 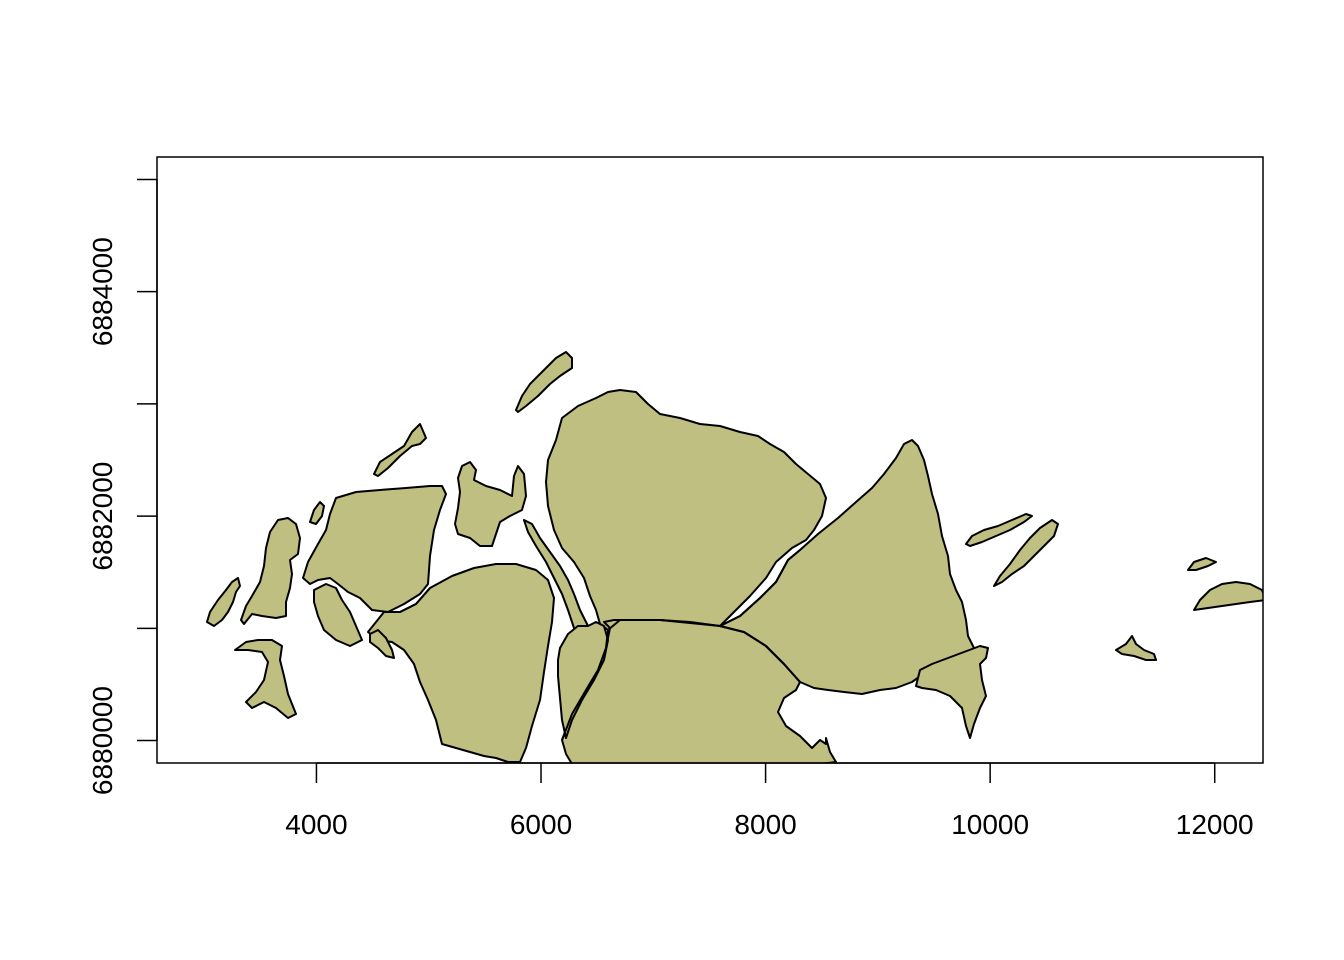 I want to click on y-tick-label: 6880000, so click(x=102, y=740).